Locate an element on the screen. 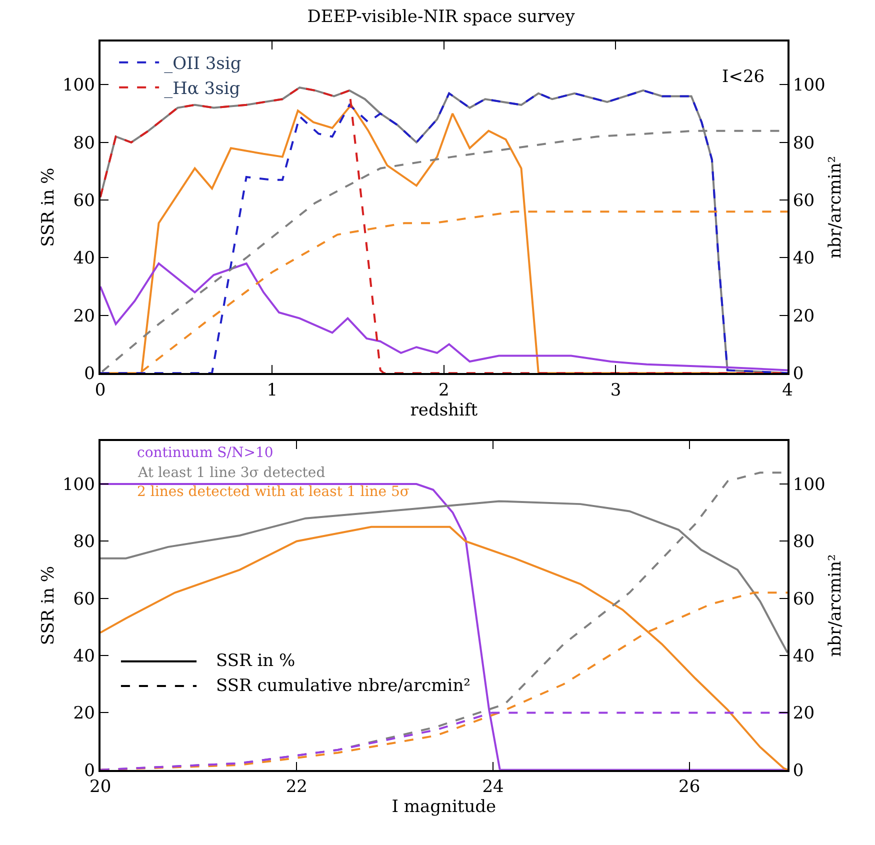  annotation: SSR cumulative nbre/arcmin² is located at coordinates (343, 686).